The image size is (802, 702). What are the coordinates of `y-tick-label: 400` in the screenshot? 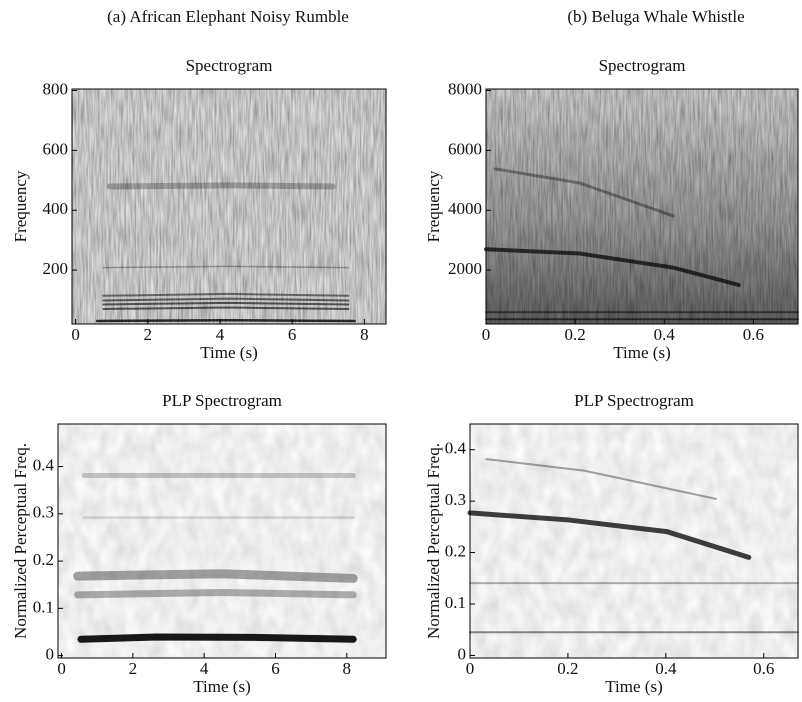 It's located at (56, 208).